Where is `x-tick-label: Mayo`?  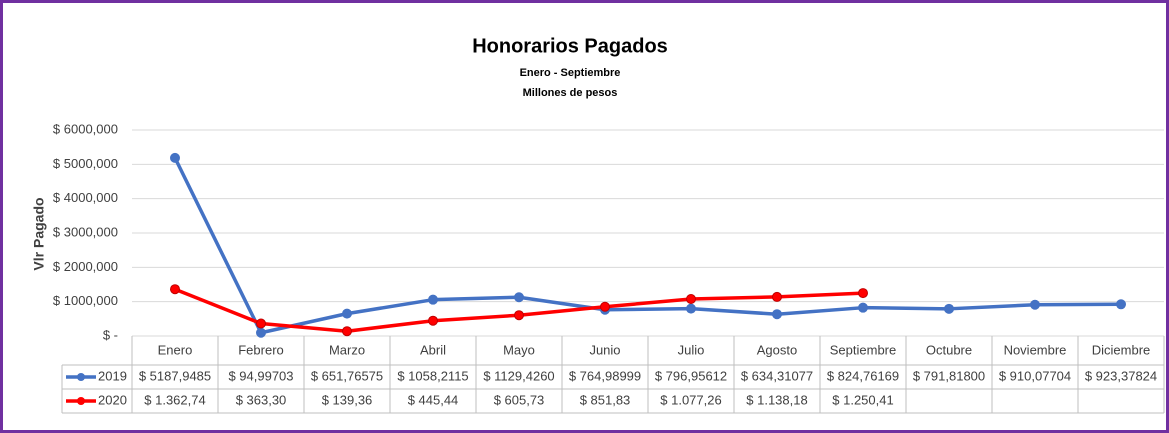 x-tick-label: Mayo is located at coordinates (519, 349).